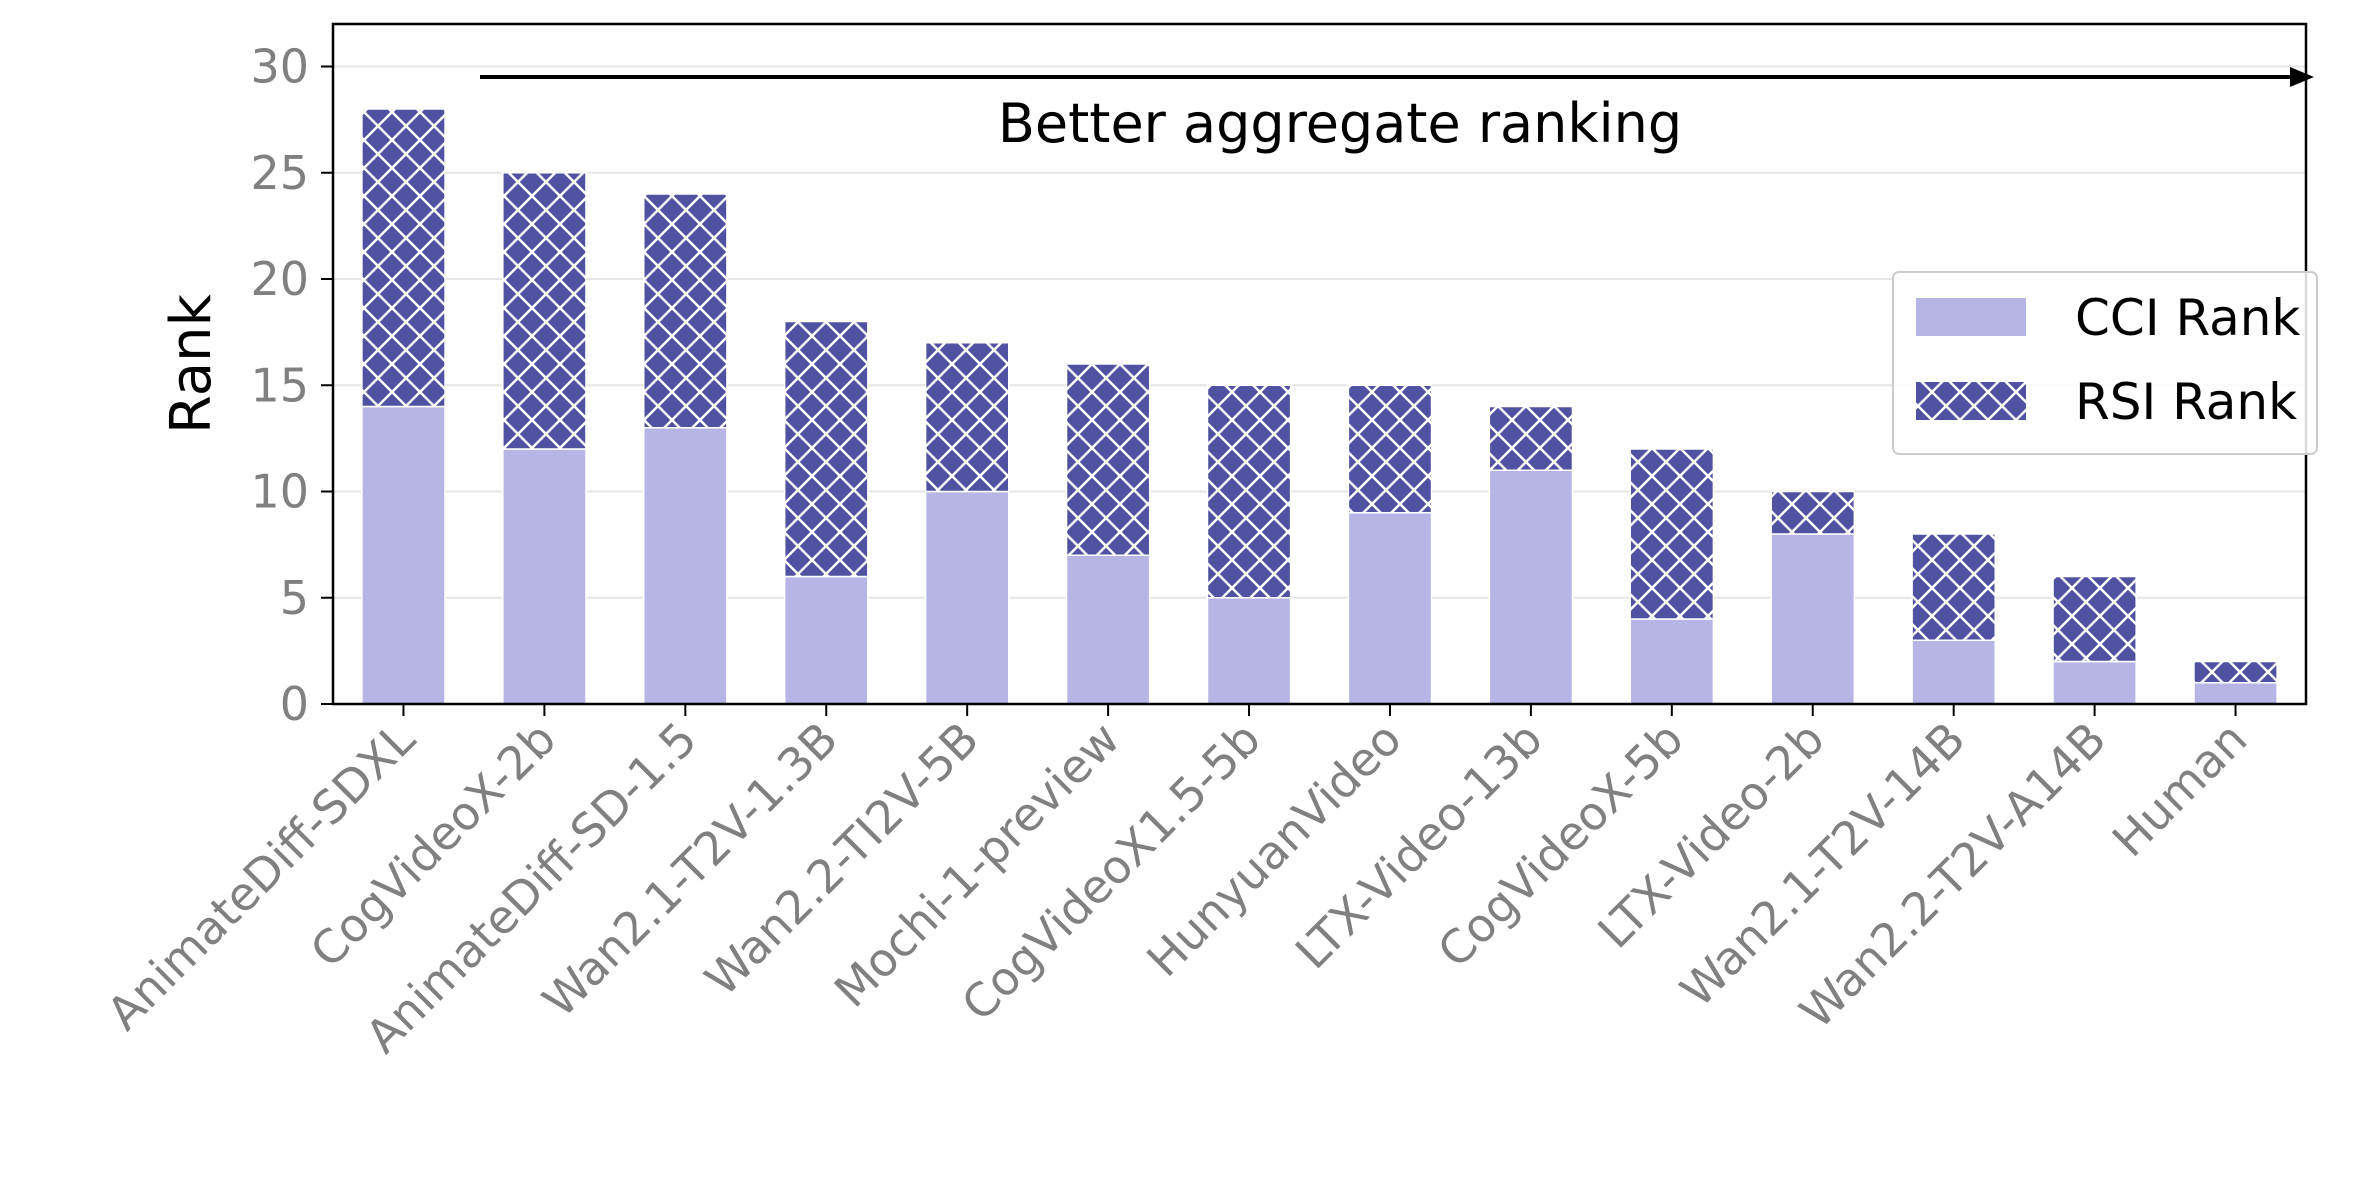  Describe the element at coordinates (191, 363) in the screenshot. I see `y-axis-title: Rank` at that location.